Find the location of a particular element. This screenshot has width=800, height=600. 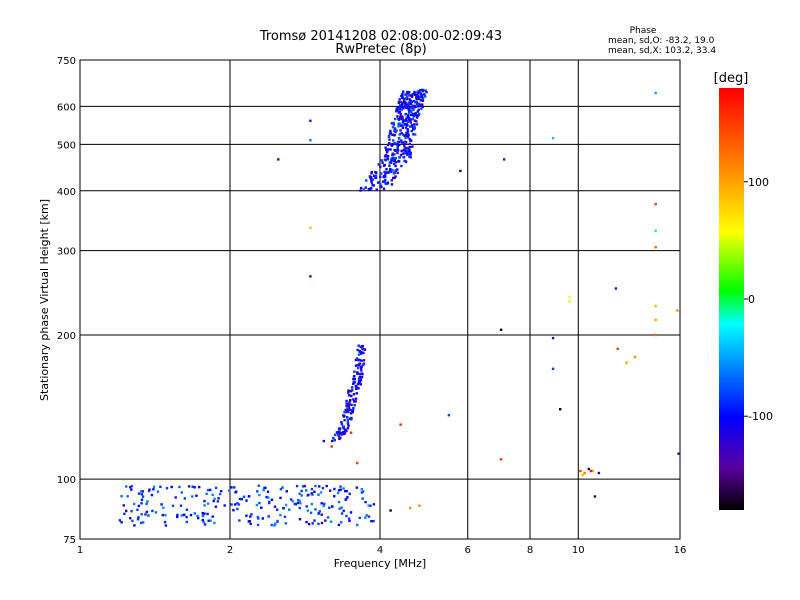

colorbar-label: [deg] is located at coordinates (731, 78).